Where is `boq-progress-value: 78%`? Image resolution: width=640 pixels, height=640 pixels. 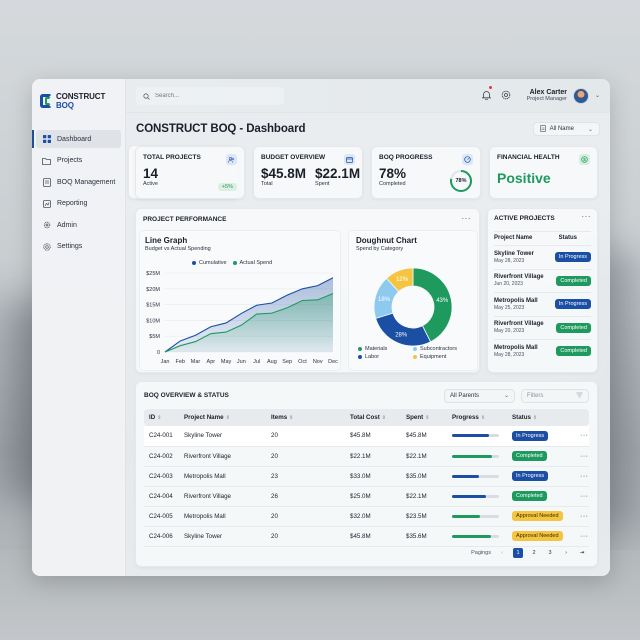 boq-progress-value: 78% is located at coordinates (393, 173).